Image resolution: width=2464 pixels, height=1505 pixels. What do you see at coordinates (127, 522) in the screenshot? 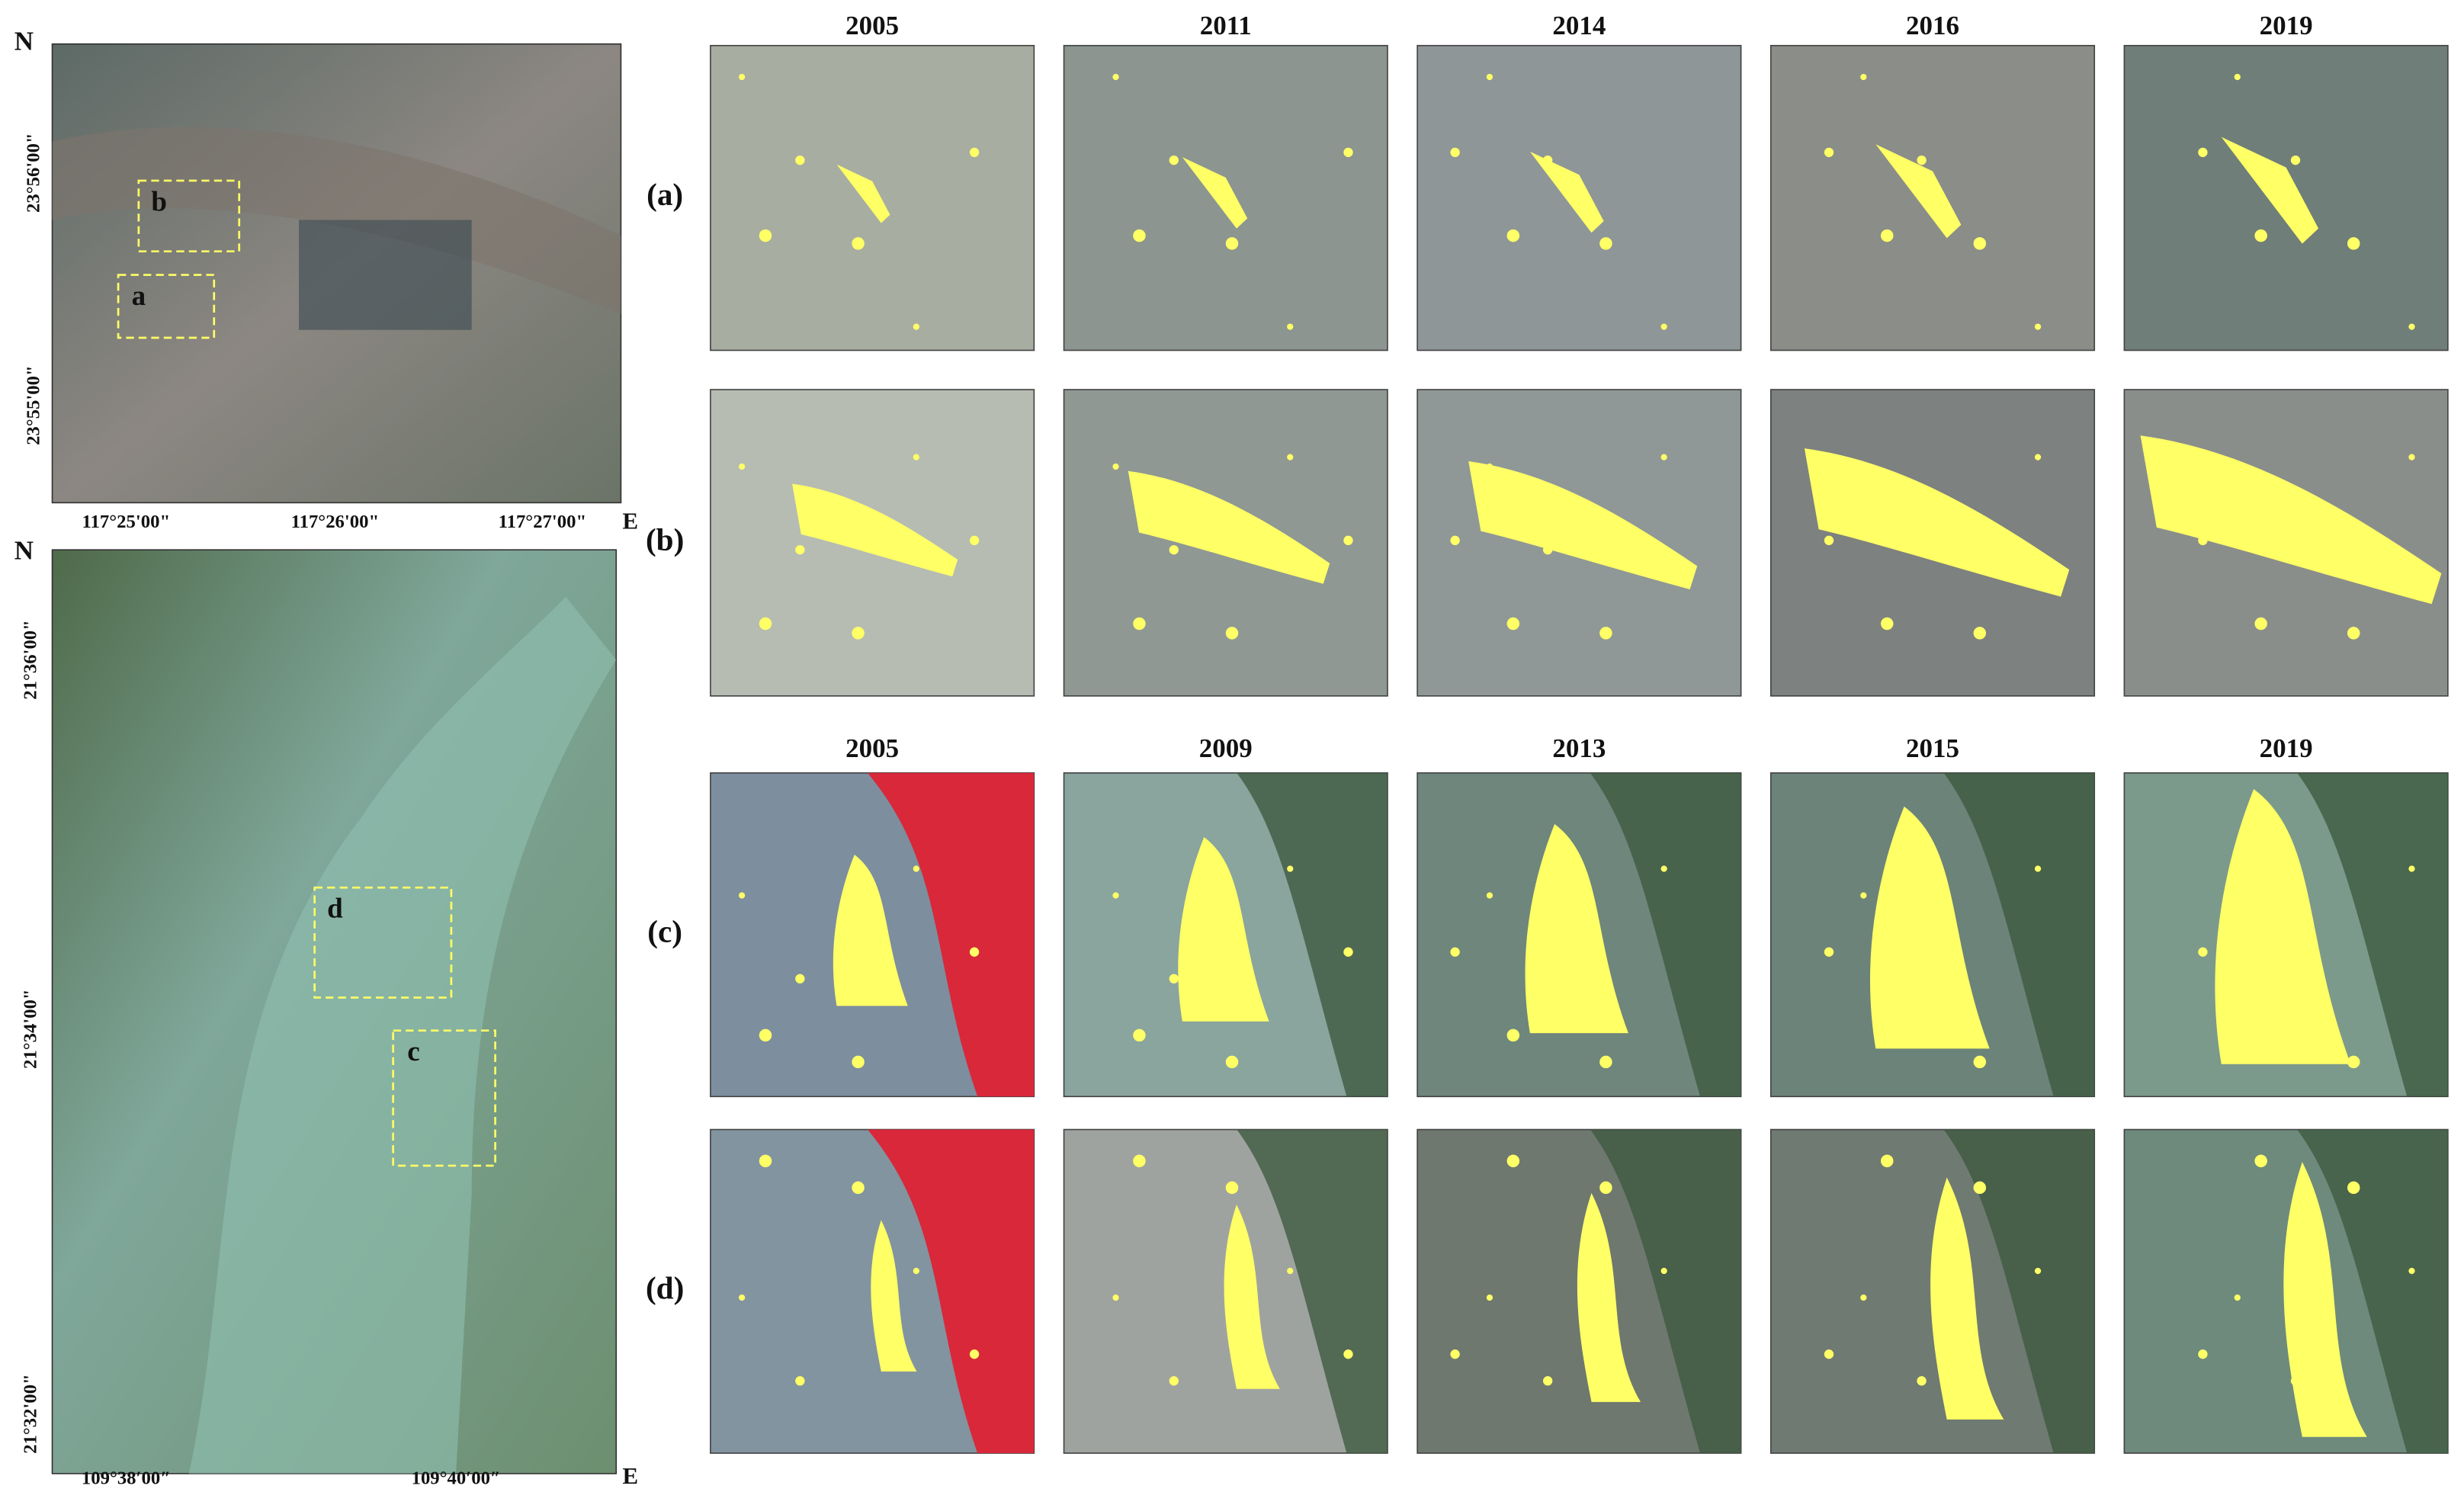
I see `longitude-label: 117°25'00"` at bounding box center [127, 522].